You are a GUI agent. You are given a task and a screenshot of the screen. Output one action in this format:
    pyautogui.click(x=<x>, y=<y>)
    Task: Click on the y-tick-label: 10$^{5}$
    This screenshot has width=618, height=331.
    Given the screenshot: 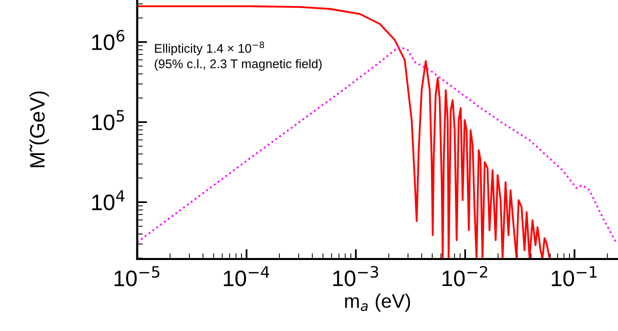 What is the action you would take?
    pyautogui.click(x=108, y=120)
    